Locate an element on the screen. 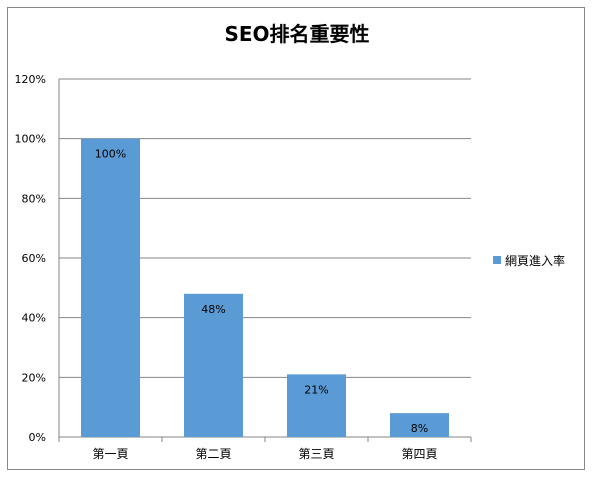  y-tick-label: 100% is located at coordinates (30, 139).